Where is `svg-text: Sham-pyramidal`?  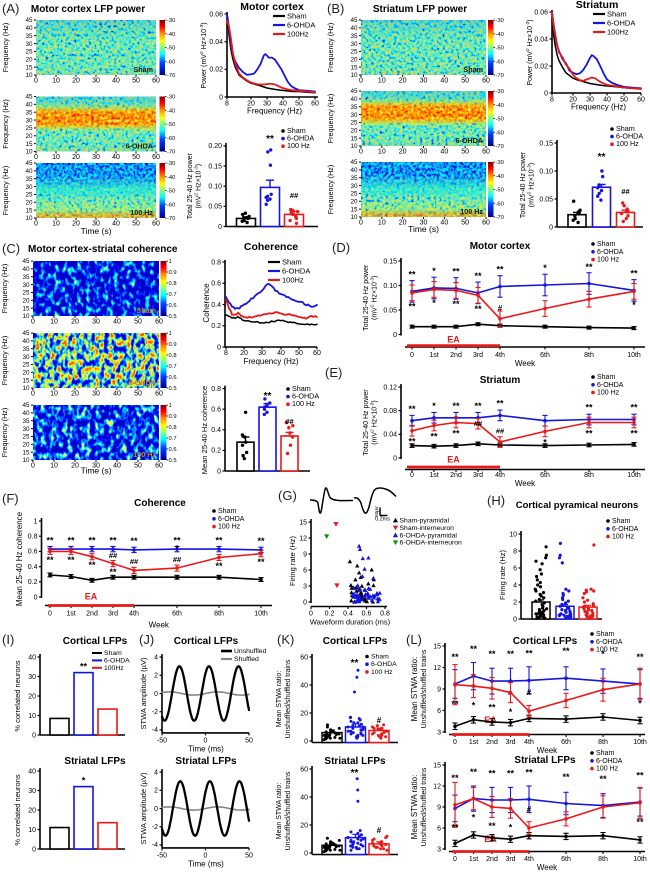 svg-text: Sham-pyramidal is located at coordinates (425, 521).